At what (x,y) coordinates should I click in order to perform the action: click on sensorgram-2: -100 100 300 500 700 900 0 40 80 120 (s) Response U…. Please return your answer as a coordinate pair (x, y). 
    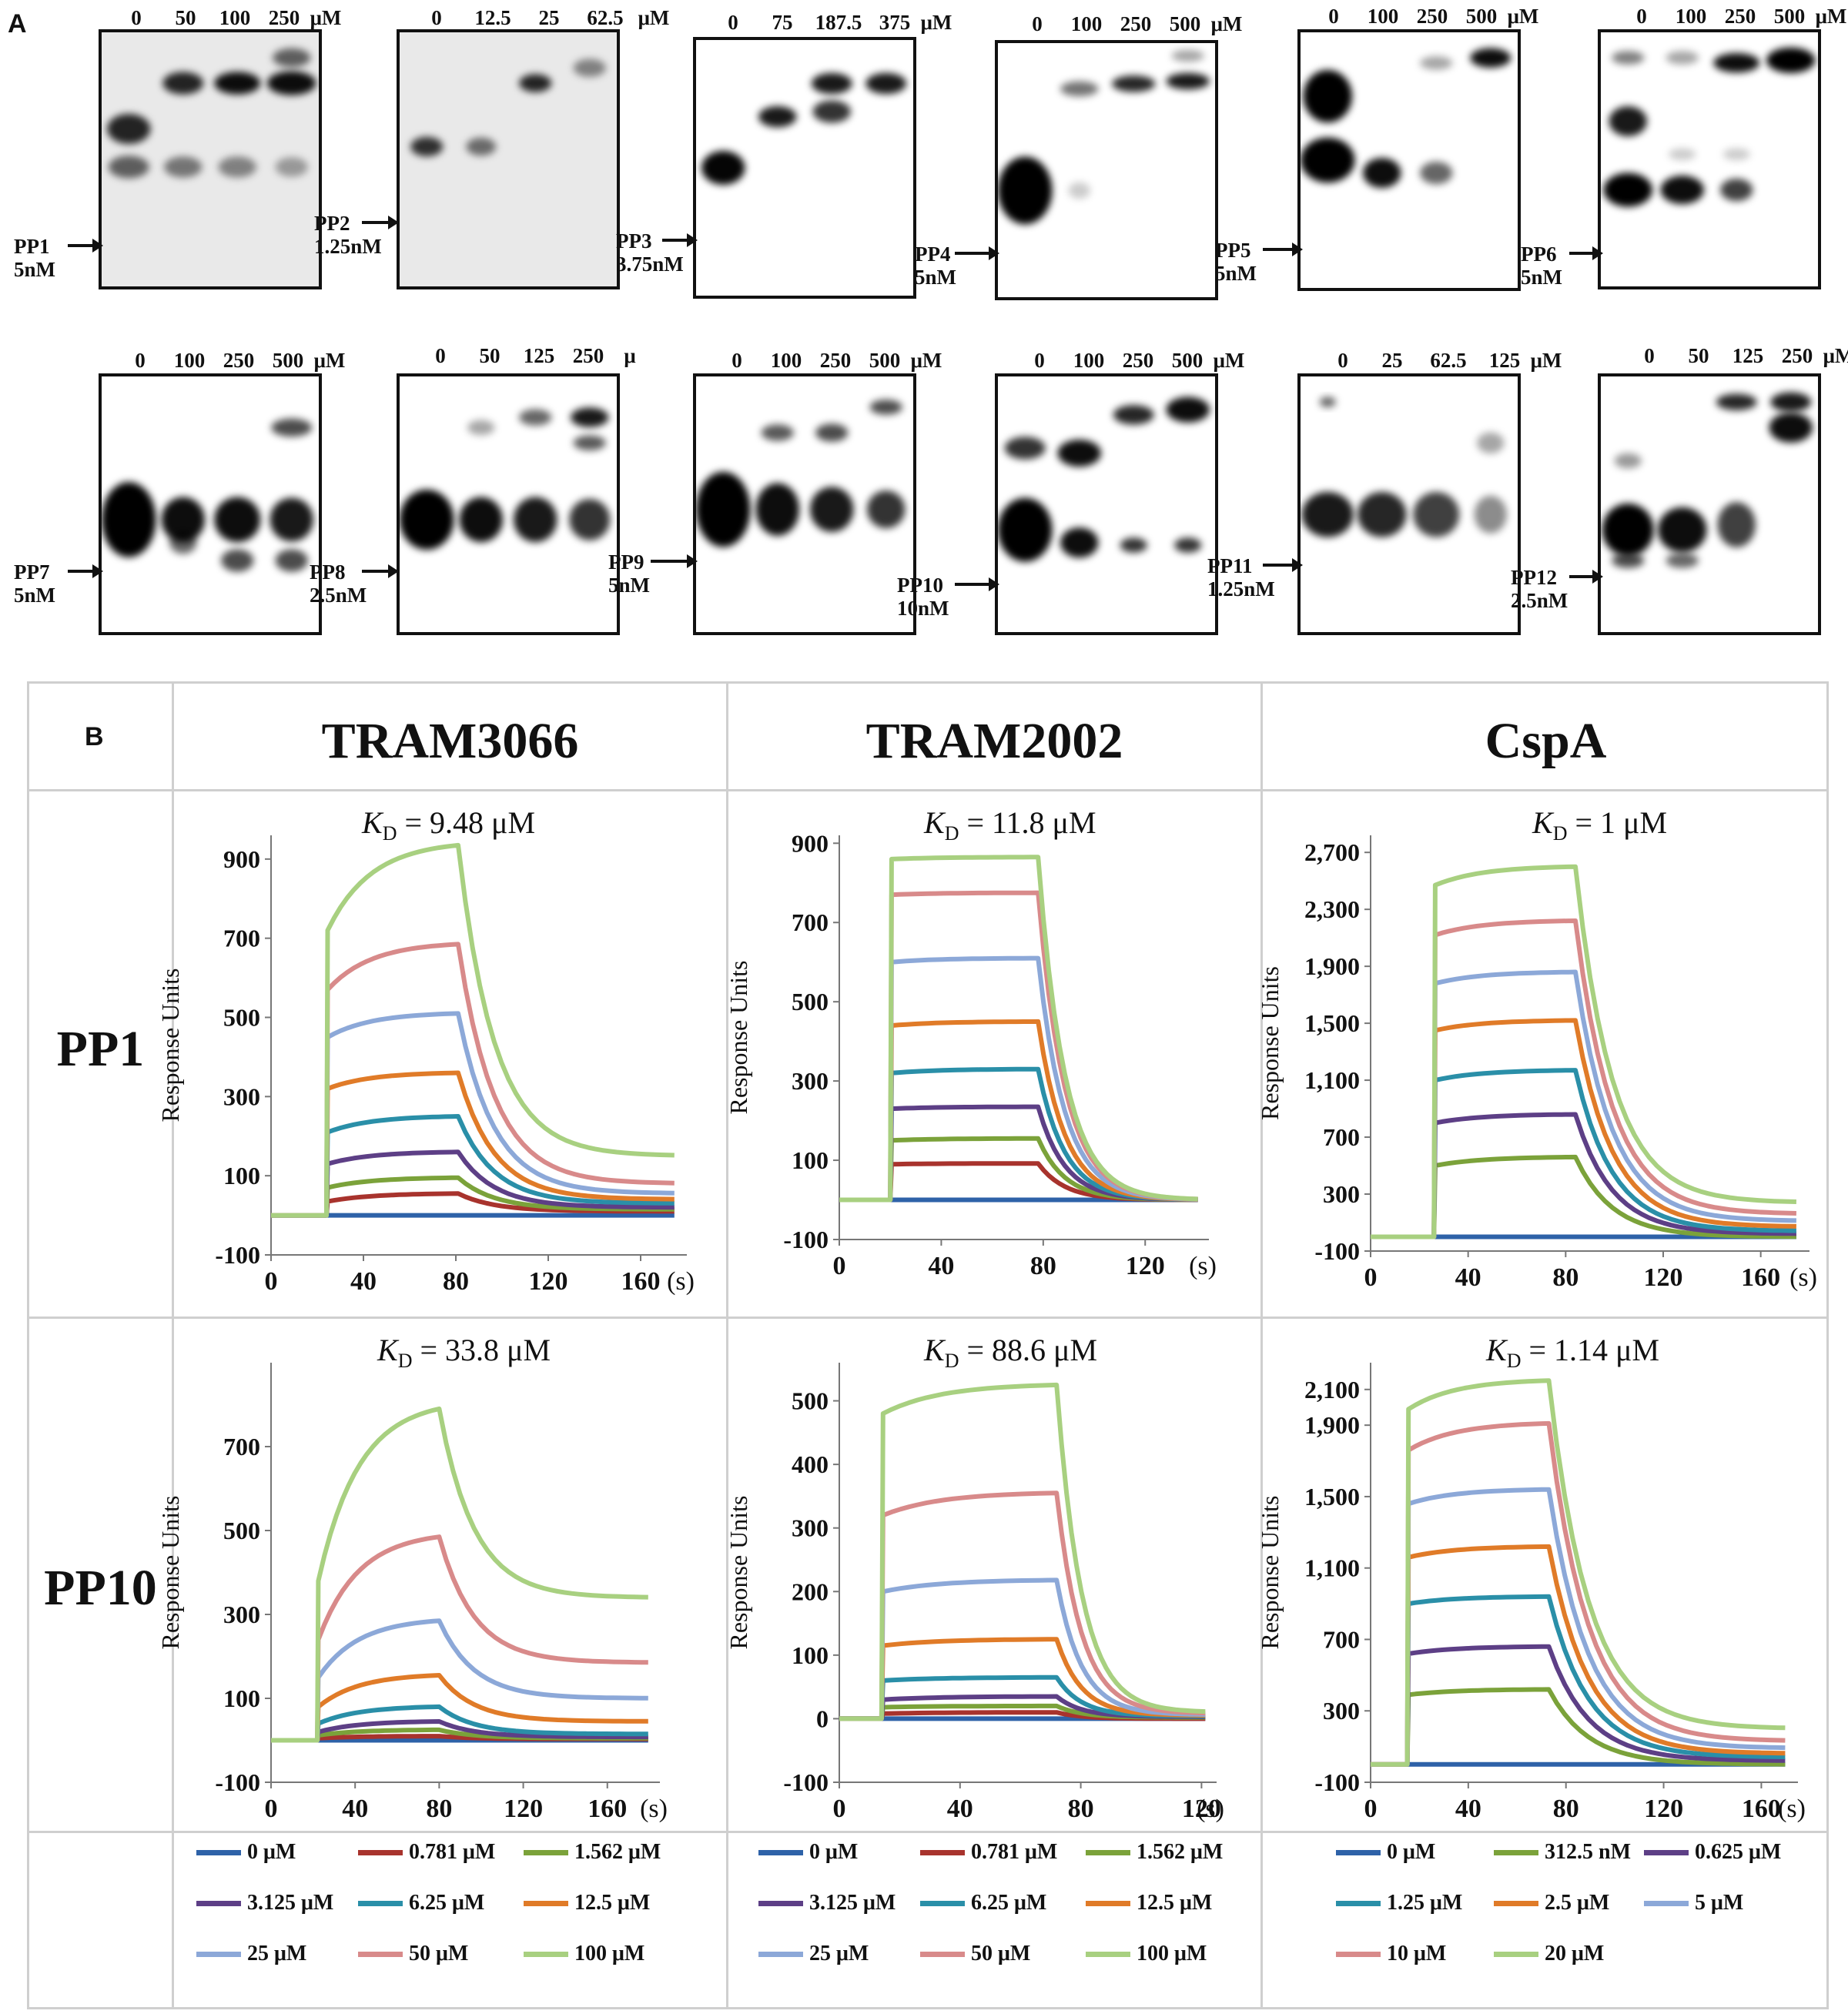
    Looking at the image, I should click on (971, 1054).